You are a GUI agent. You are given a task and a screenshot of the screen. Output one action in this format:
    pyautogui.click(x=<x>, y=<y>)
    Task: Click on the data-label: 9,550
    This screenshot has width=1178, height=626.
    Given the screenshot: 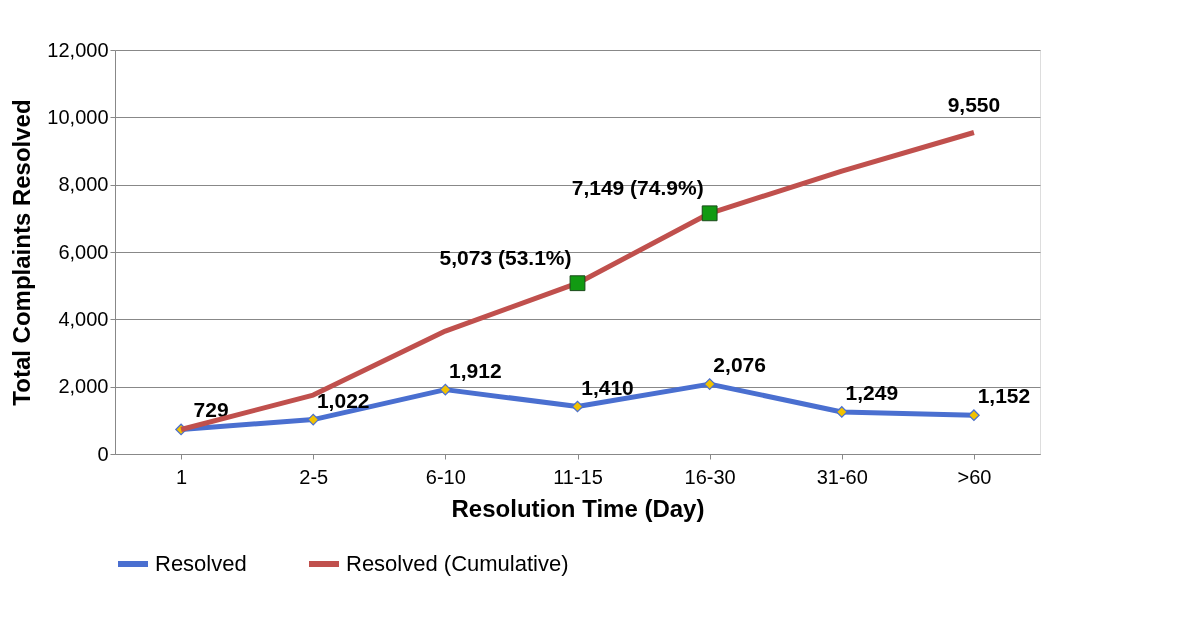 What is the action you would take?
    pyautogui.click(x=974, y=105)
    